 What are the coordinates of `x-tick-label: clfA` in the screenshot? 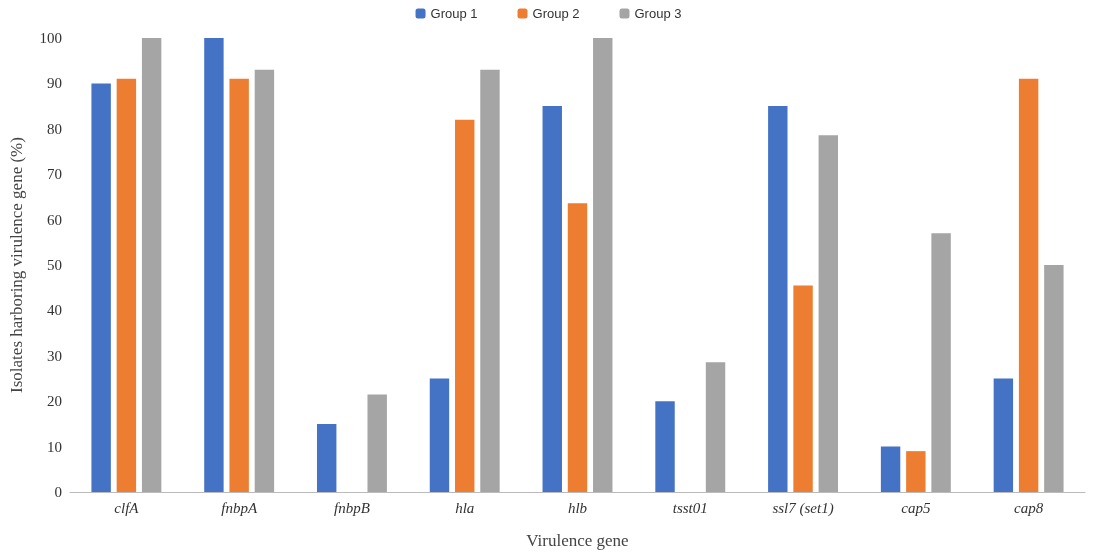 It's located at (127, 507).